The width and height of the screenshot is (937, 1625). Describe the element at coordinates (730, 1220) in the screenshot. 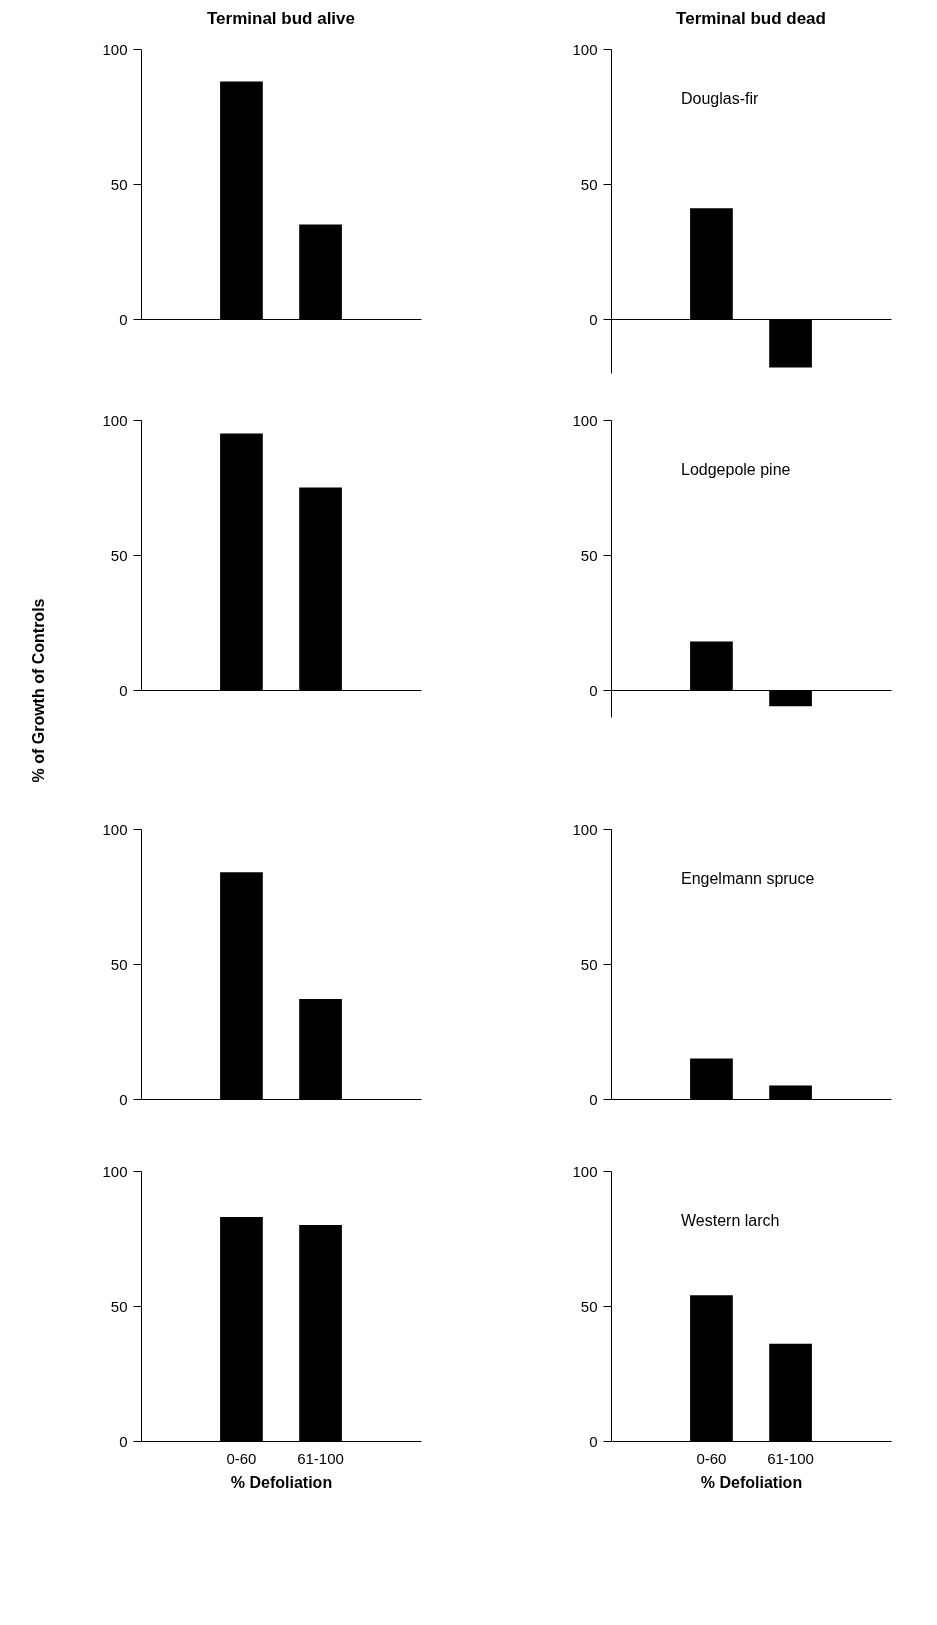

I see `annotation: Western larch` at that location.